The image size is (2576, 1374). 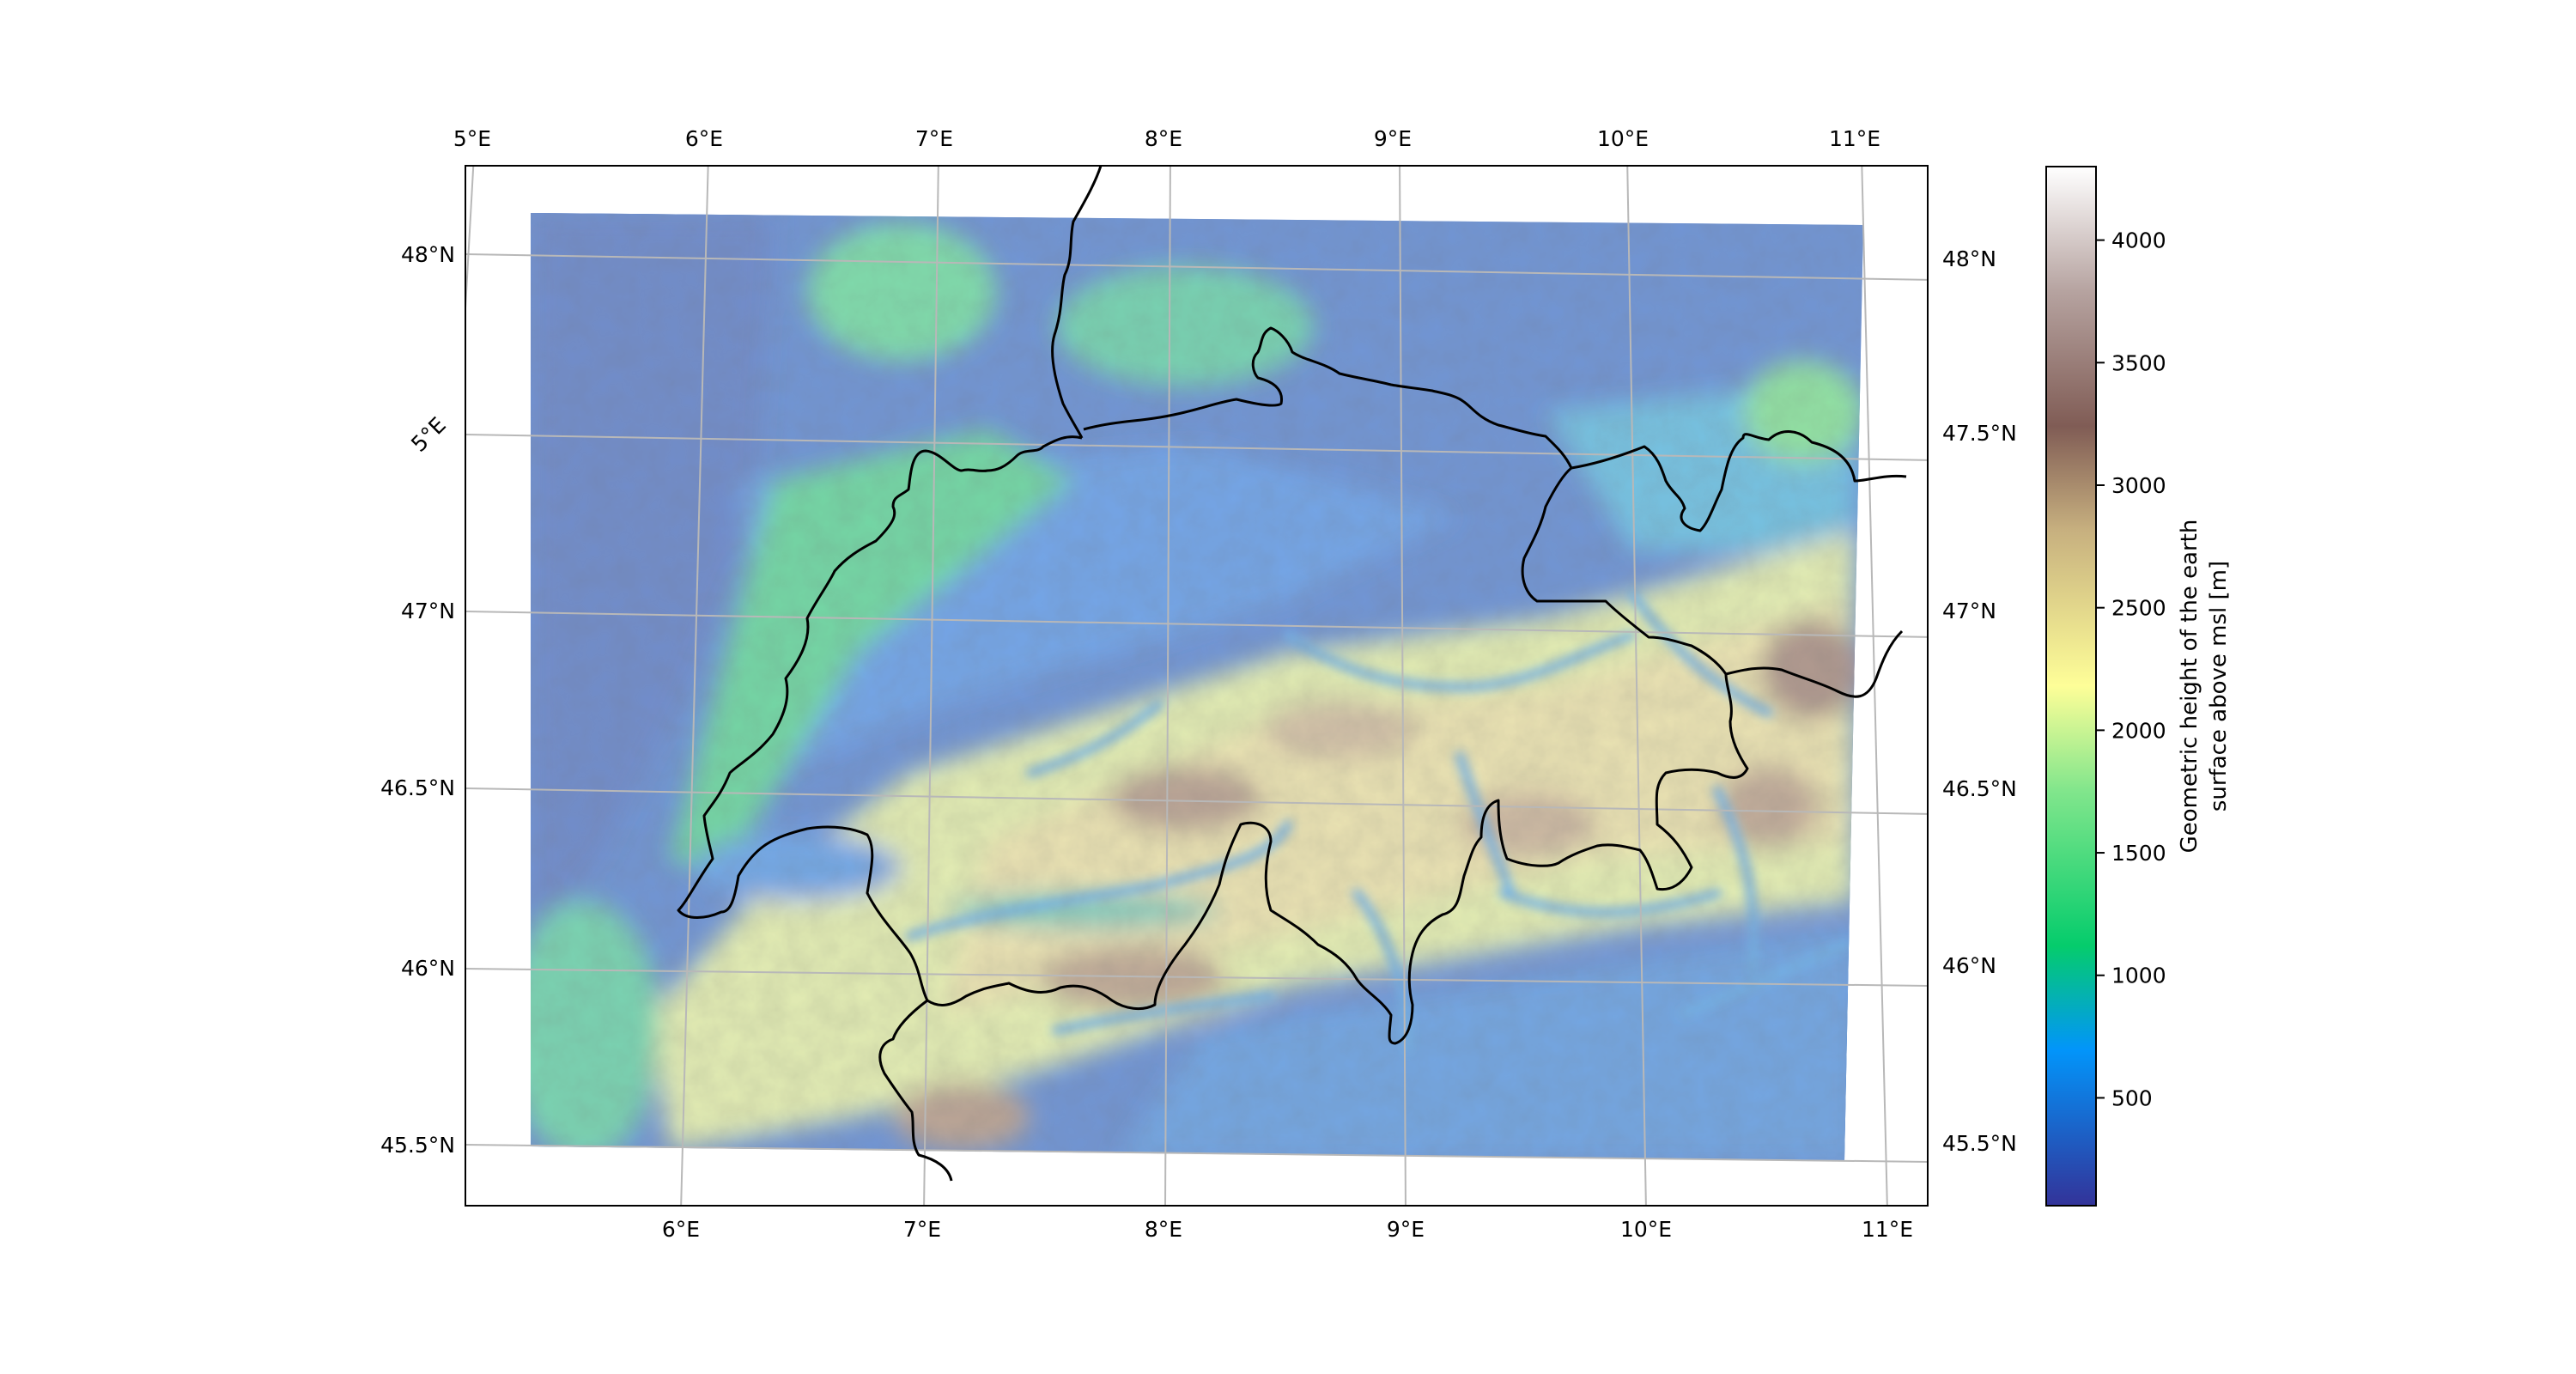 What do you see at coordinates (1646, 1229) in the screenshot?
I see `bottom-lon-label: 10°E` at bounding box center [1646, 1229].